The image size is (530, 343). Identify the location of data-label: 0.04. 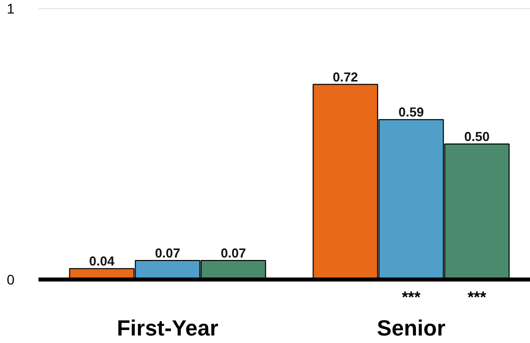
(102, 261).